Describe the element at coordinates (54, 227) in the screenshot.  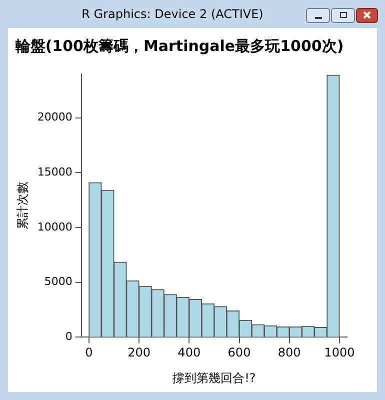
I see `y-tick-label: 10000` at that location.